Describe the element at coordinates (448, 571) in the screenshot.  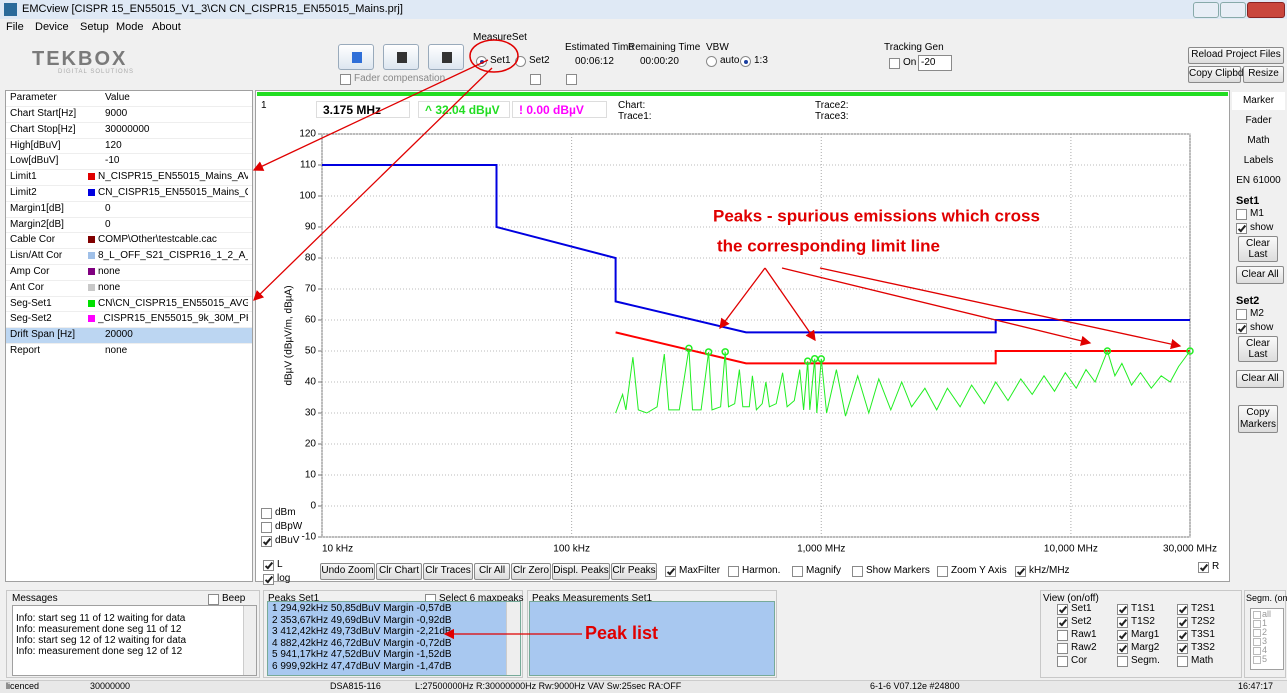
I see `control-button: Clr Traces` at that location.